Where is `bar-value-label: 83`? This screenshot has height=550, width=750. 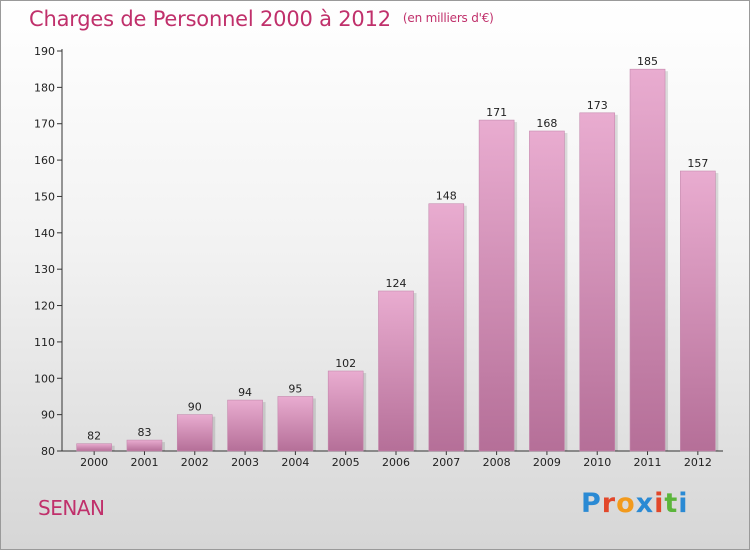
bar-value-label: 83 is located at coordinates (144, 432).